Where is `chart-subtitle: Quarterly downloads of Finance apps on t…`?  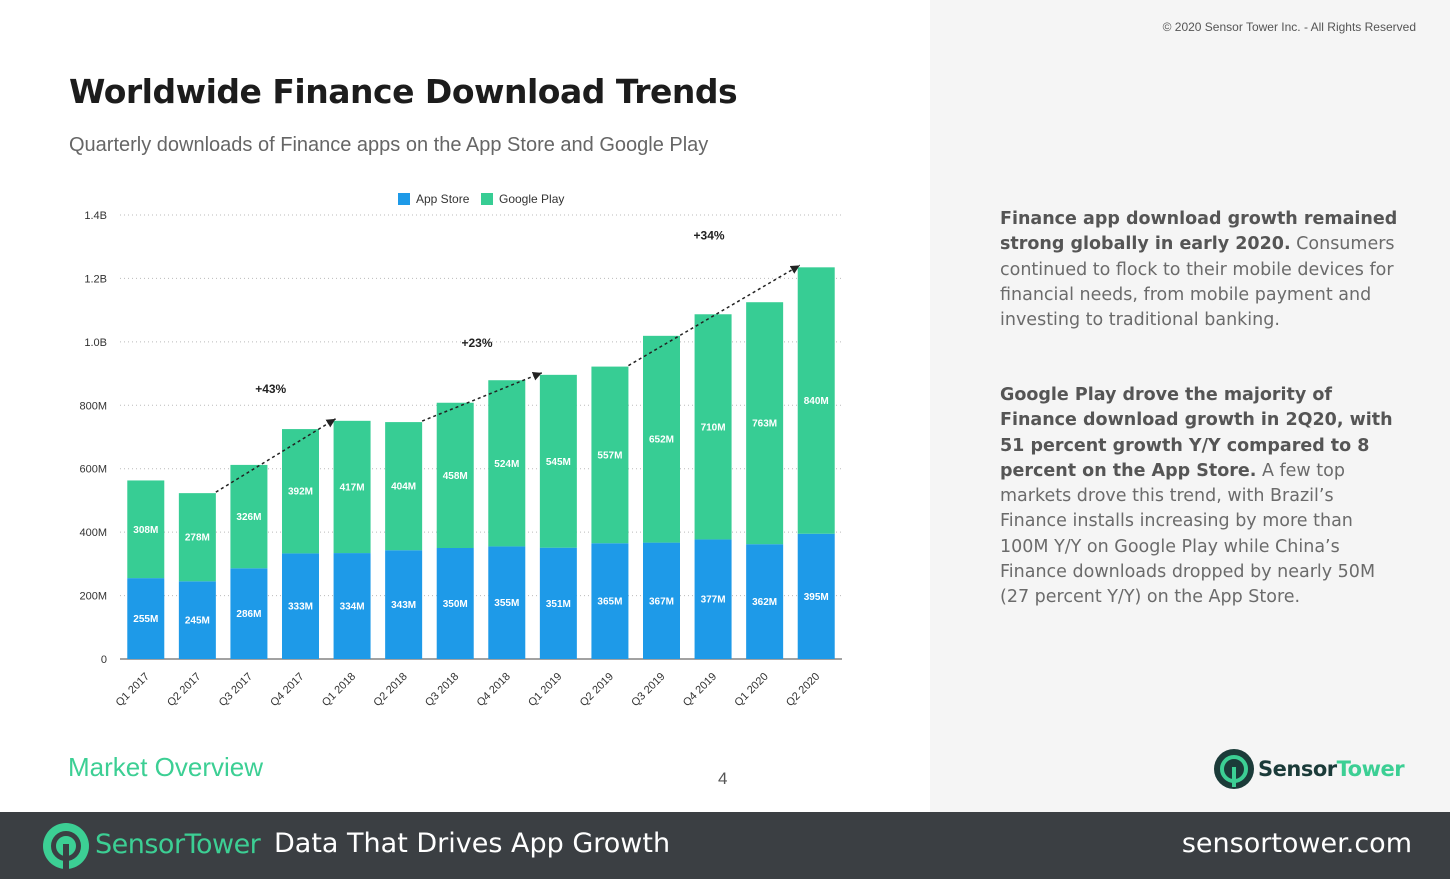 chart-subtitle: Quarterly downloads of Finance apps on t… is located at coordinates (389, 145).